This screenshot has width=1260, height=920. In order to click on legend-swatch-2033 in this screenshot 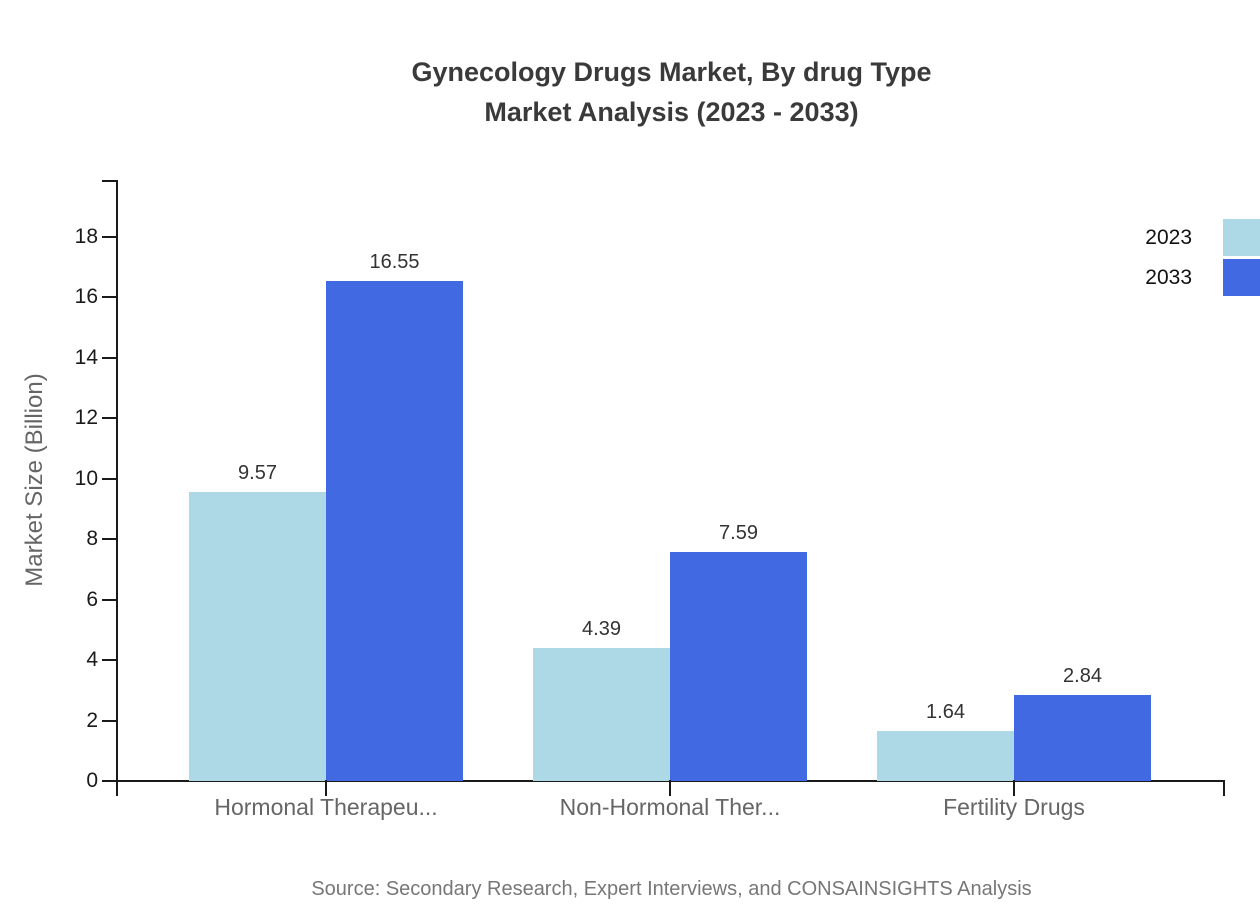, I will do `click(1241, 277)`.